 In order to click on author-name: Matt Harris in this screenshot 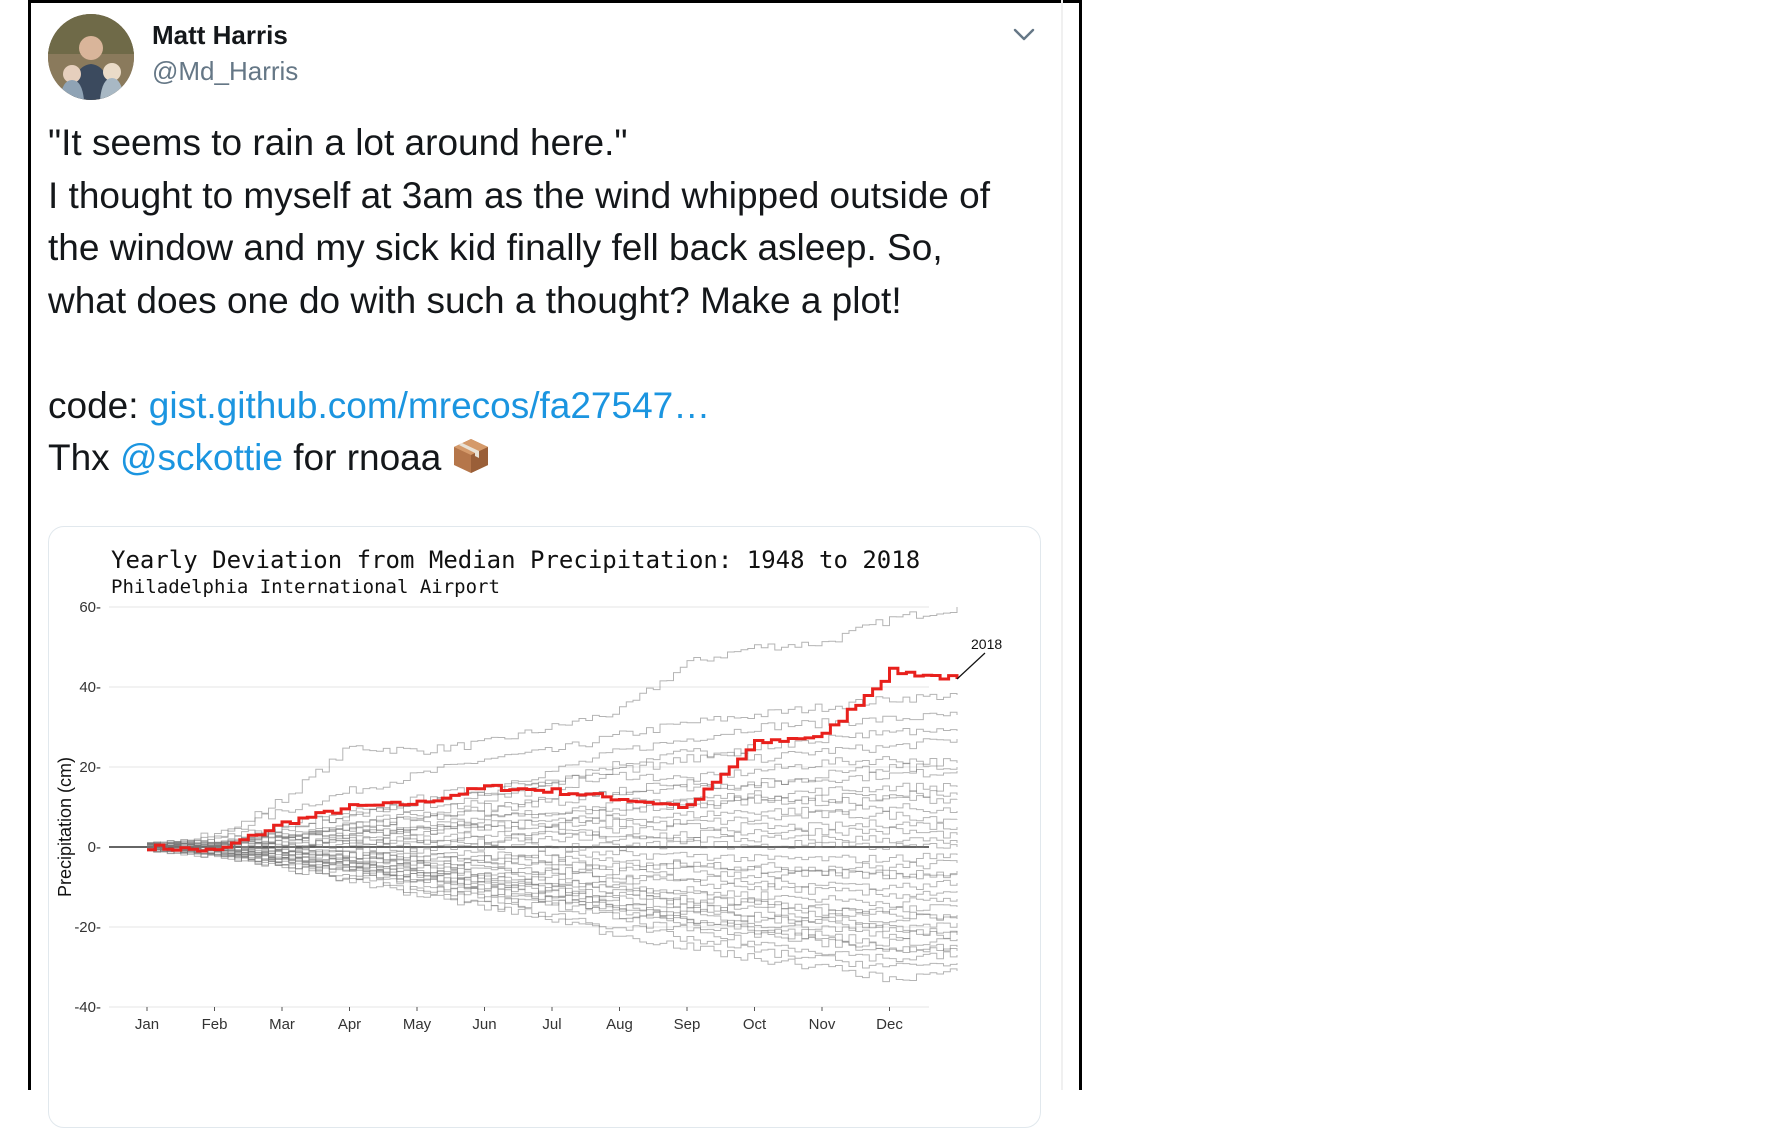, I will do `click(220, 35)`.